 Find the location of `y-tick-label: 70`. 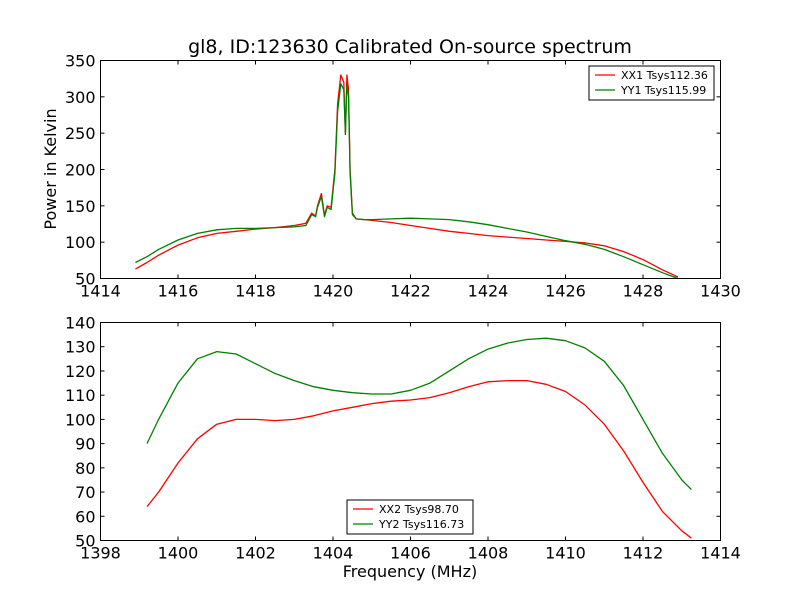

y-tick-label: 70 is located at coordinates (85, 492).